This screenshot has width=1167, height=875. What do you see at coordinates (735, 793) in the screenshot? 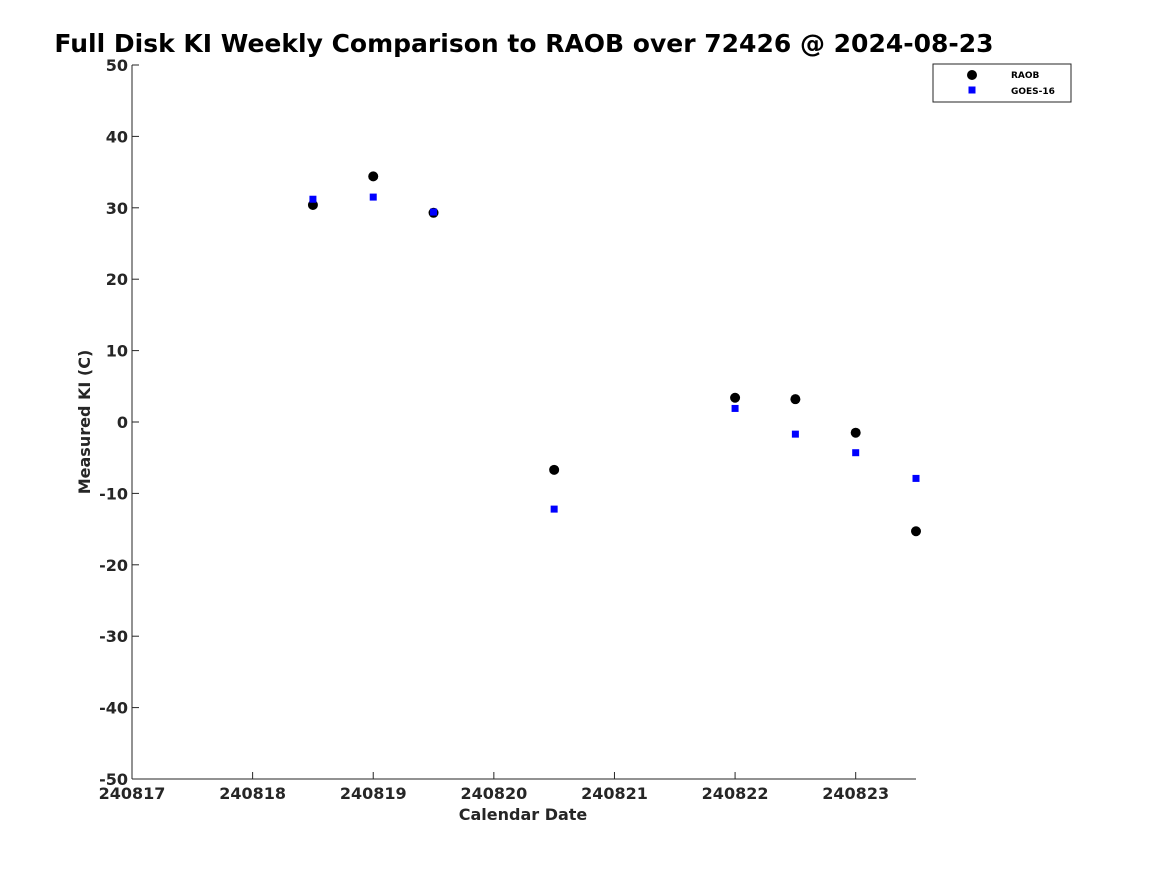
I see `x-tick-label: 240822` at bounding box center [735, 793].